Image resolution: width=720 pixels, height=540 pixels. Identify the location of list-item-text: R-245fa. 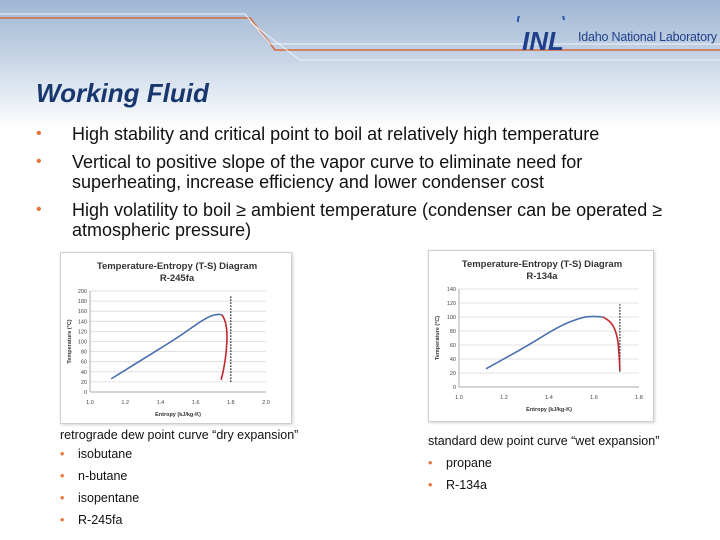
(100, 520).